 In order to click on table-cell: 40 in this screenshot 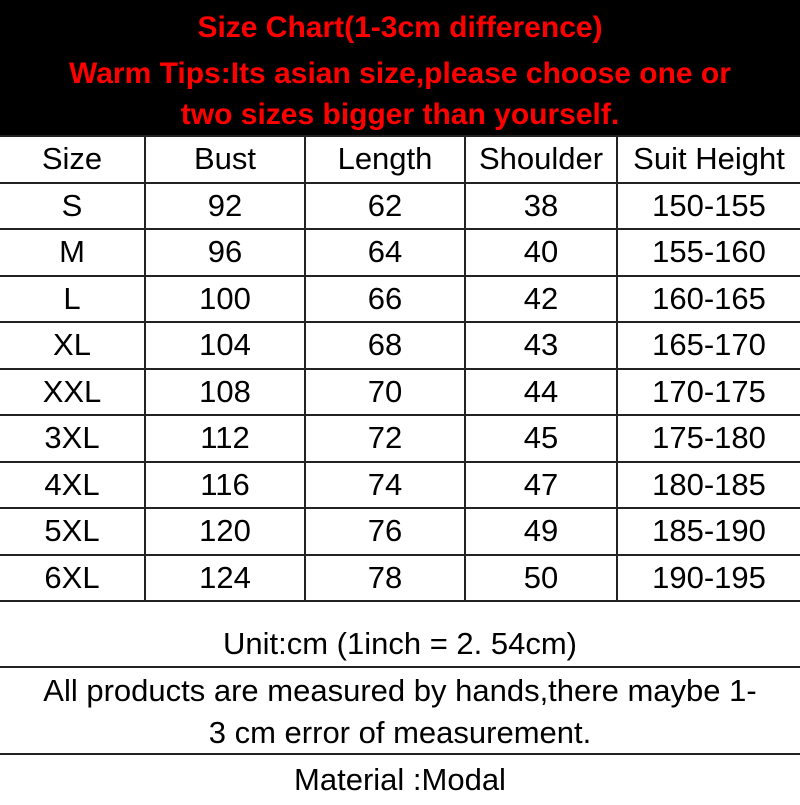, I will do `click(541, 252)`.